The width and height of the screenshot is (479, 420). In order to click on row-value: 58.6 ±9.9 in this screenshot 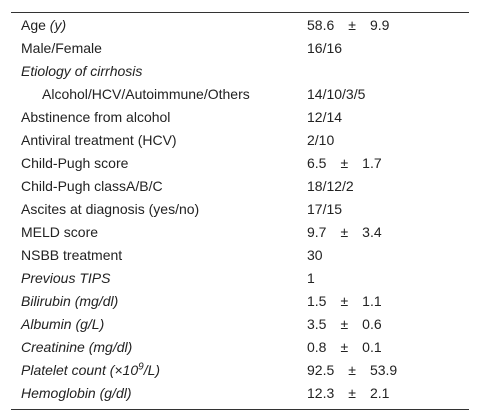, I will do `click(348, 25)`.